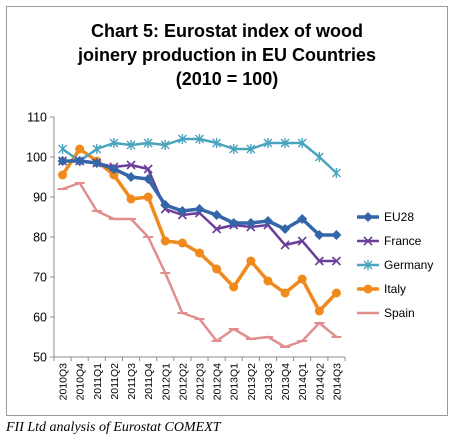  I want to click on series-line-eu28, so click(199, 198).